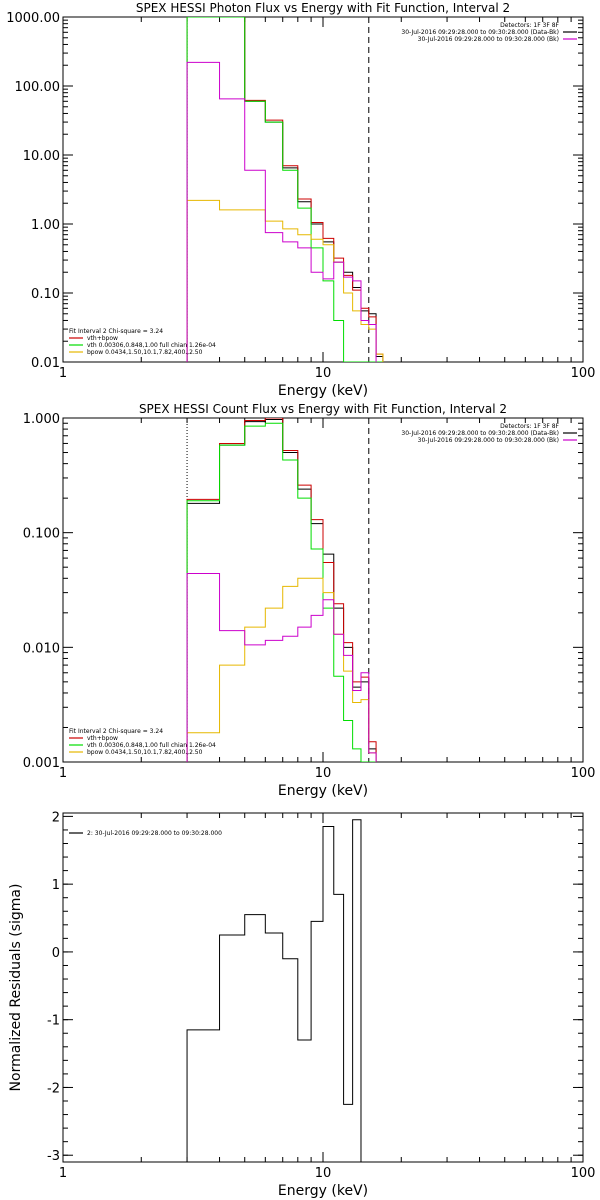  I want to click on y-tick-label: -3, so click(53, 1156).